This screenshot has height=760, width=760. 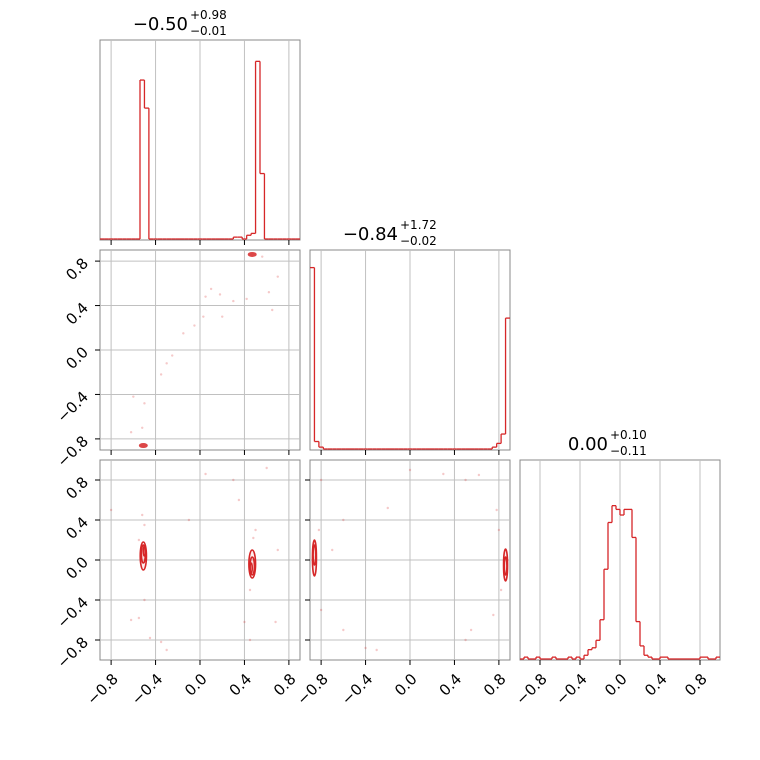 What do you see at coordinates (656, 685) in the screenshot?
I see `x-tick-label-p2-3: 0.4` at bounding box center [656, 685].